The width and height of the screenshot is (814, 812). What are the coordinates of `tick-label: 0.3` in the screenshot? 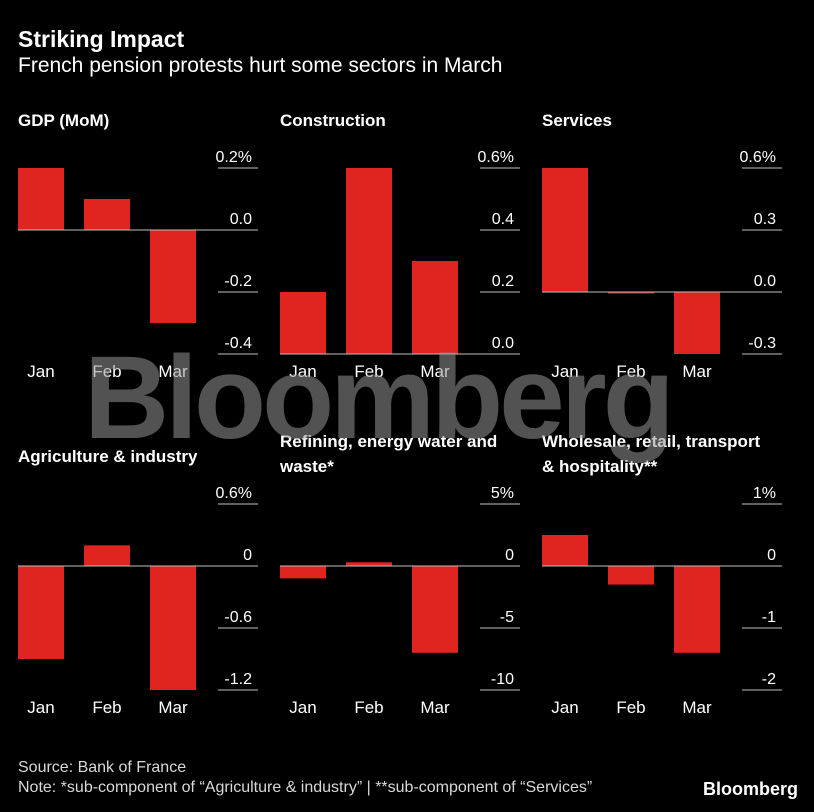 It's located at (765, 219).